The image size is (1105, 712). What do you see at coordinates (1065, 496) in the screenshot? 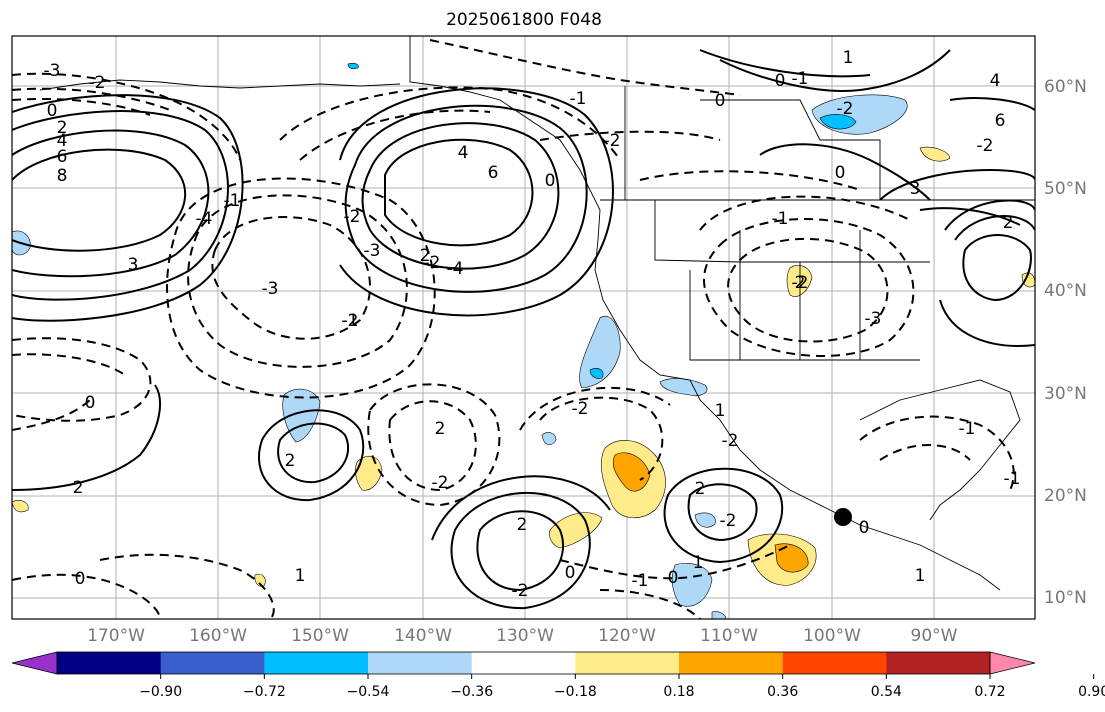
I see `latitude-label: 20°N` at bounding box center [1065, 496].